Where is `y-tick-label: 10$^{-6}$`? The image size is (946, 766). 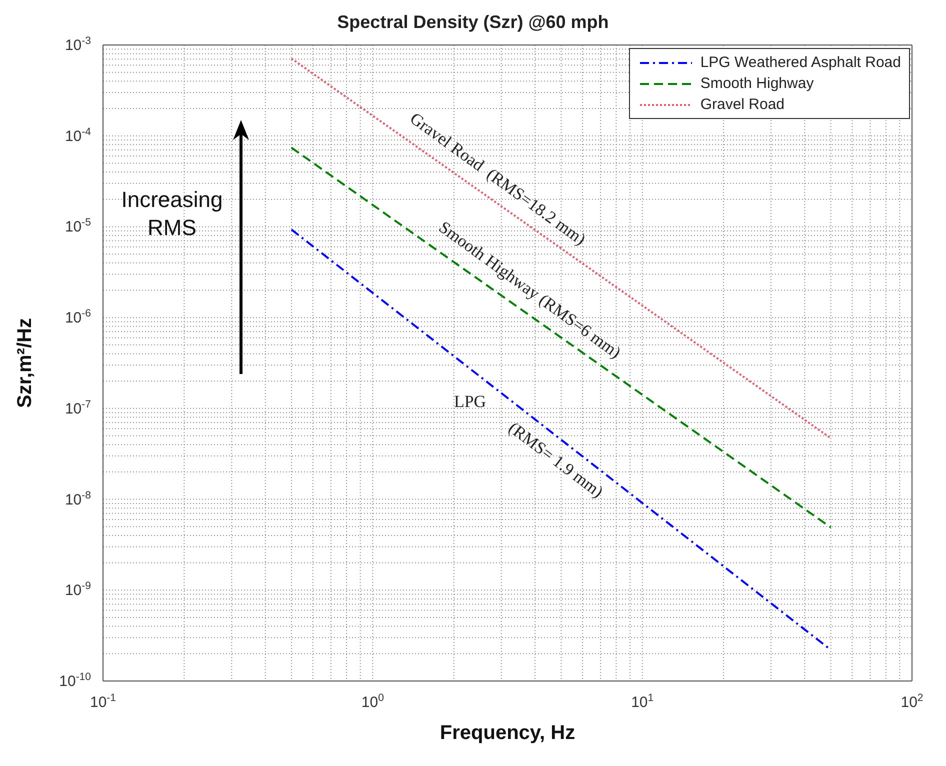 y-tick-label: 10$^{-6}$ is located at coordinates (78, 317).